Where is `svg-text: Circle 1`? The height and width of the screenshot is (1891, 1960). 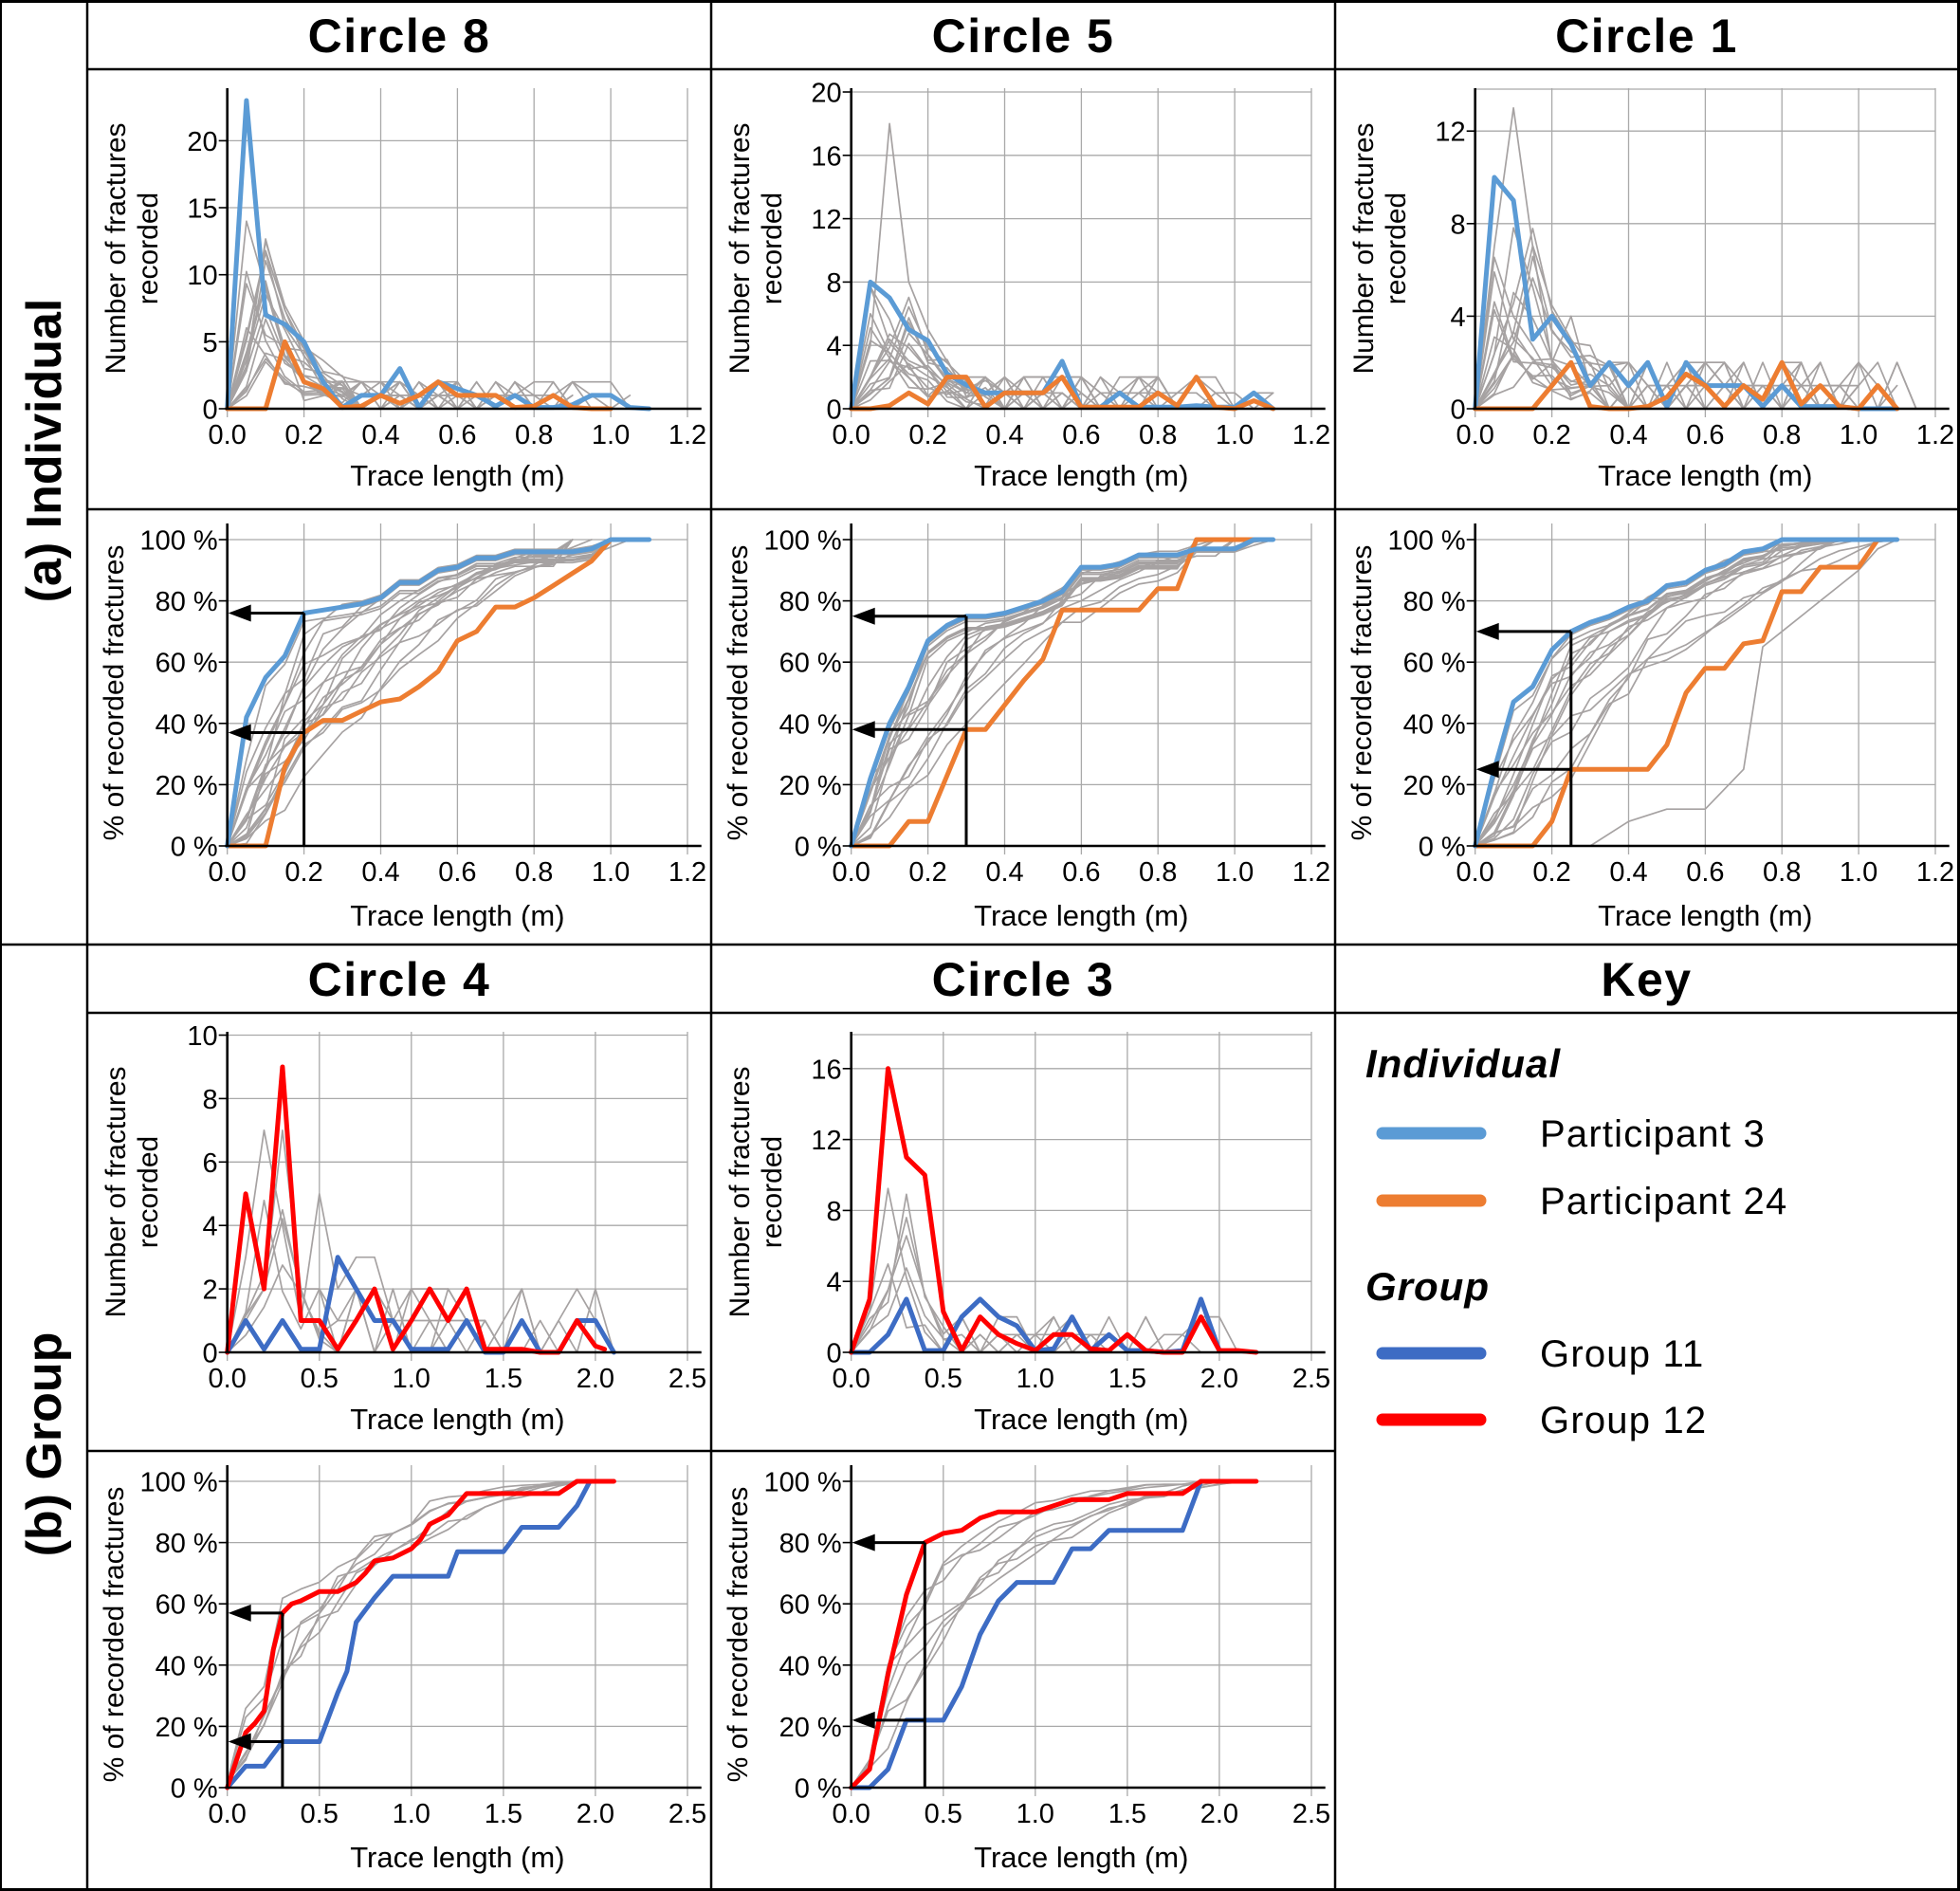
svg-text: Circle 1 is located at coordinates (1646, 36).